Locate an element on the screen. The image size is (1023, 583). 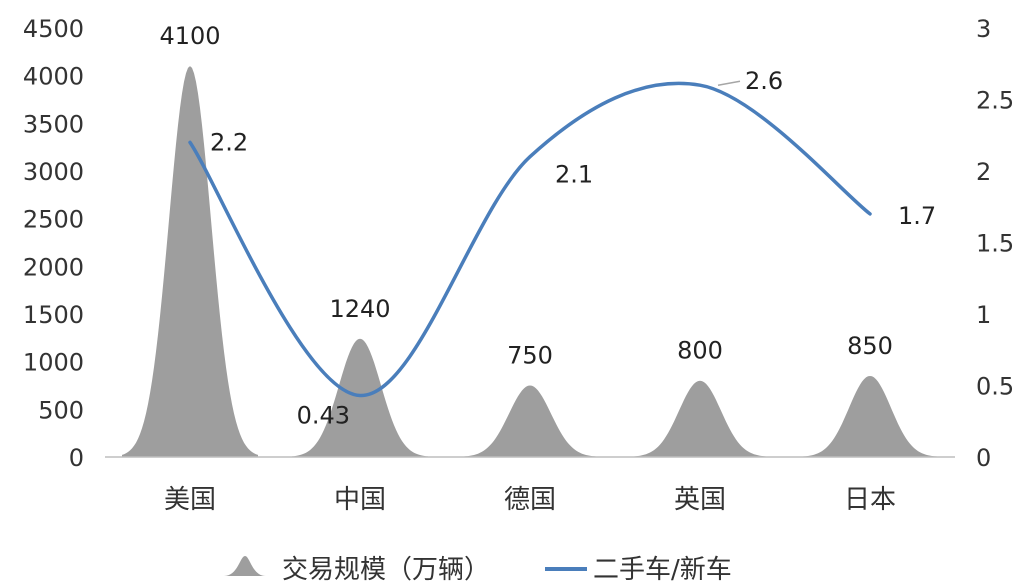
right-tick-label: 0.5 is located at coordinates (995, 387).